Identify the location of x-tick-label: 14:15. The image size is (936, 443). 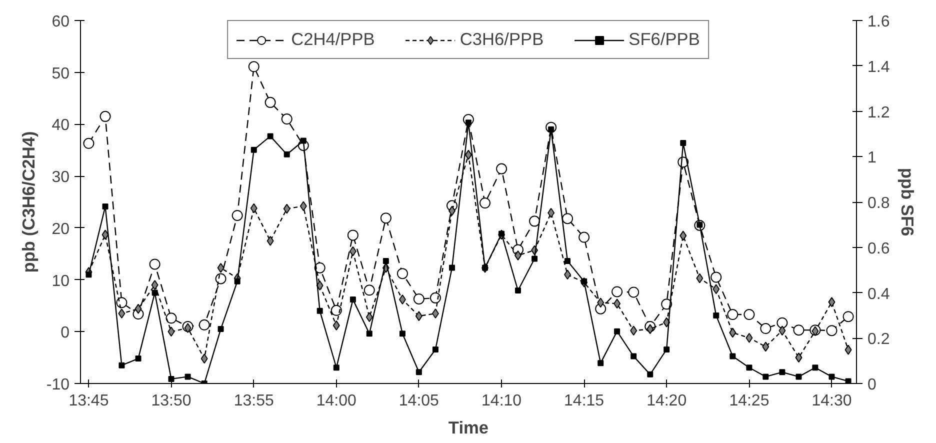
(584, 401).